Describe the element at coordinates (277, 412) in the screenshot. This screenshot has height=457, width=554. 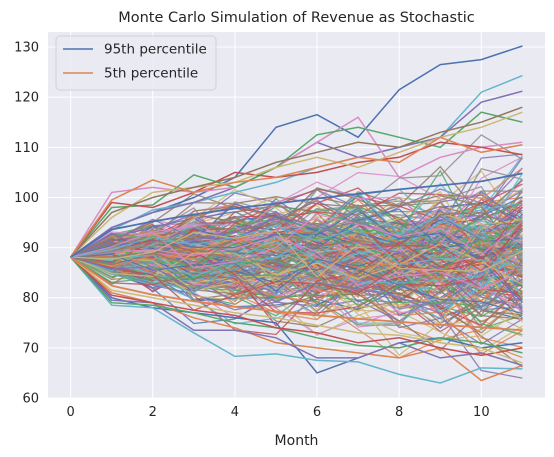
I see `x-tick-labels: 0 2 4 6 8 10` at that location.